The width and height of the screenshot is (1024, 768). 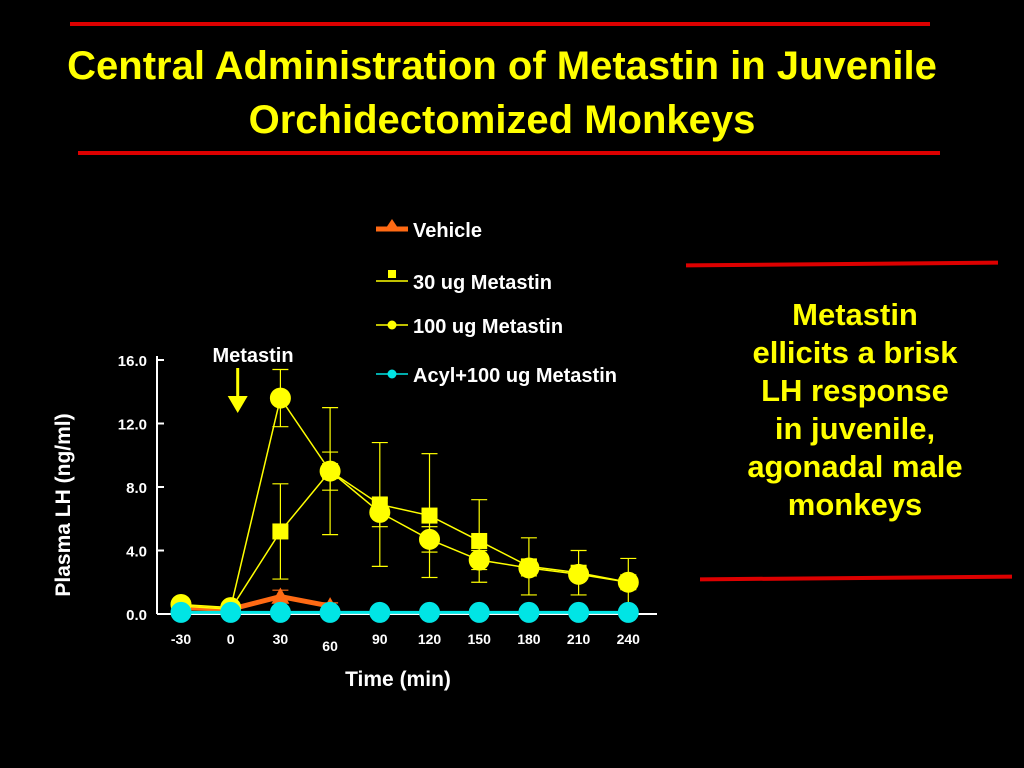 What do you see at coordinates (480, 639) in the screenshot?
I see `x-tick-label: 150` at bounding box center [480, 639].